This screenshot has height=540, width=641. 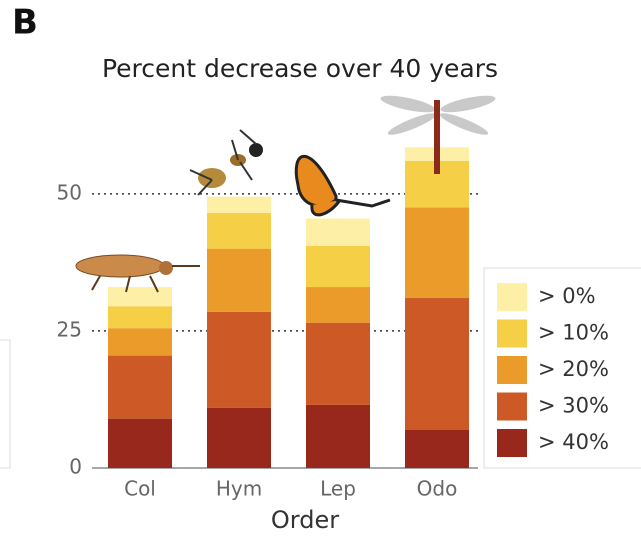 I want to click on x-tick-label: Odo, so click(x=437, y=489).